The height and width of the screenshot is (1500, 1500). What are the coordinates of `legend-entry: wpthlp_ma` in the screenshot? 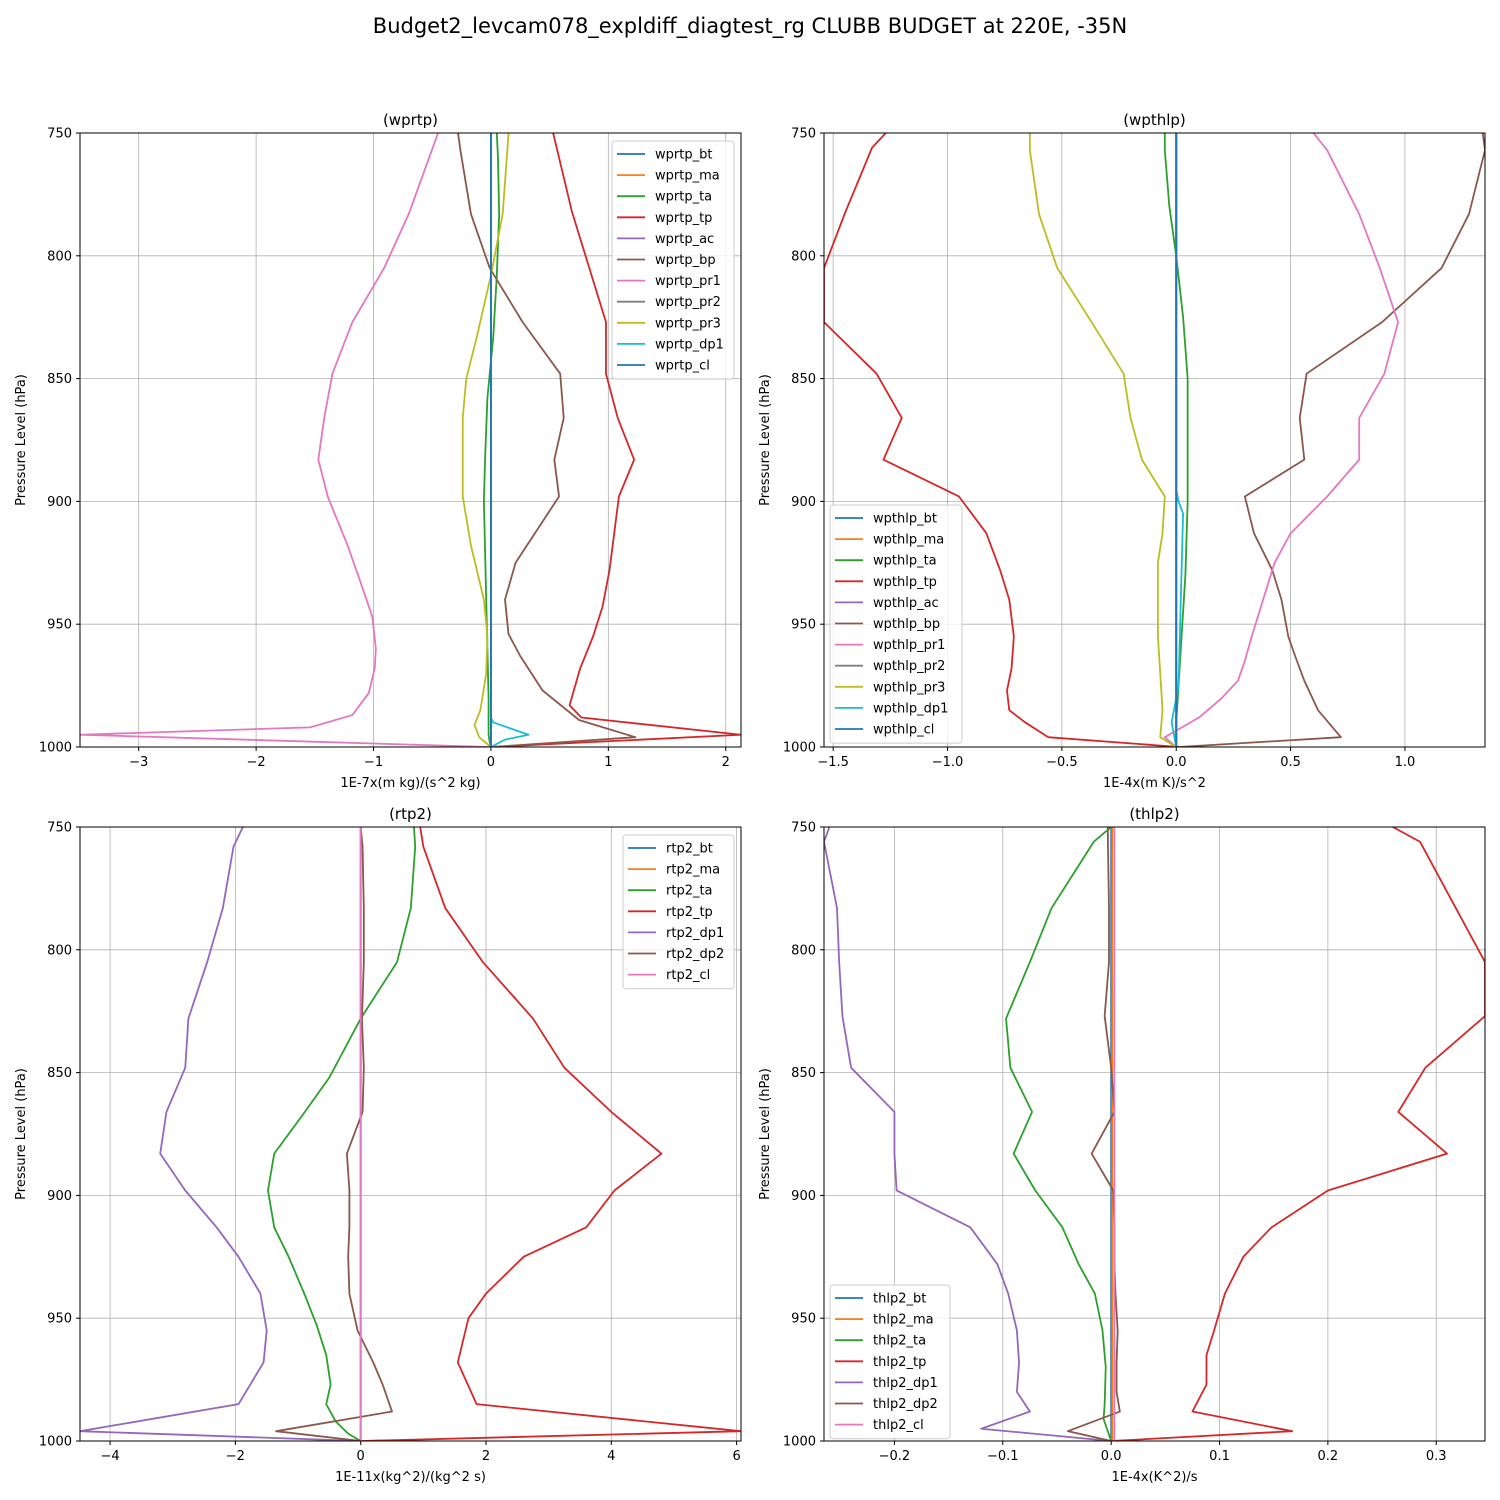 It's located at (908, 540).